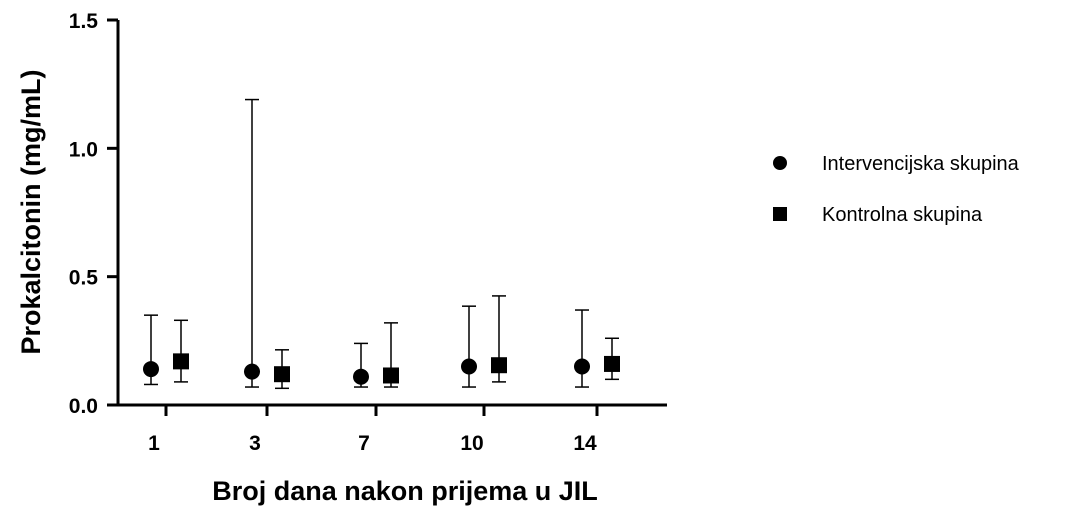  What do you see at coordinates (780, 214) in the screenshot?
I see `legend-marker-square` at bounding box center [780, 214].